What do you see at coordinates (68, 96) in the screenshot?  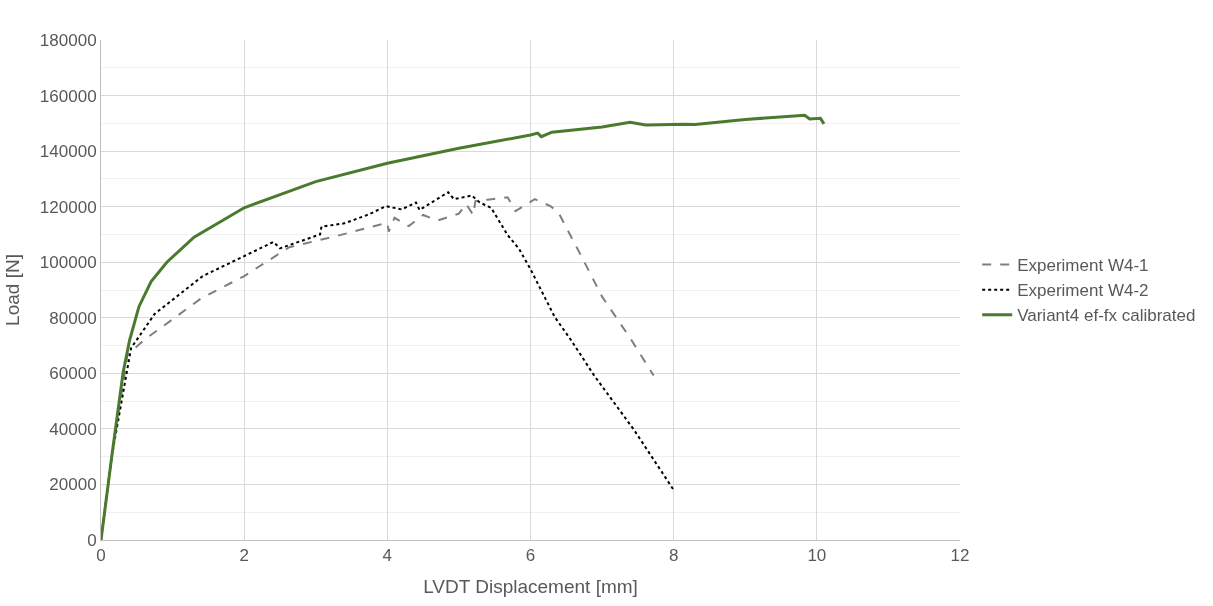 I see `y-tick-label: 160000` at bounding box center [68, 96].